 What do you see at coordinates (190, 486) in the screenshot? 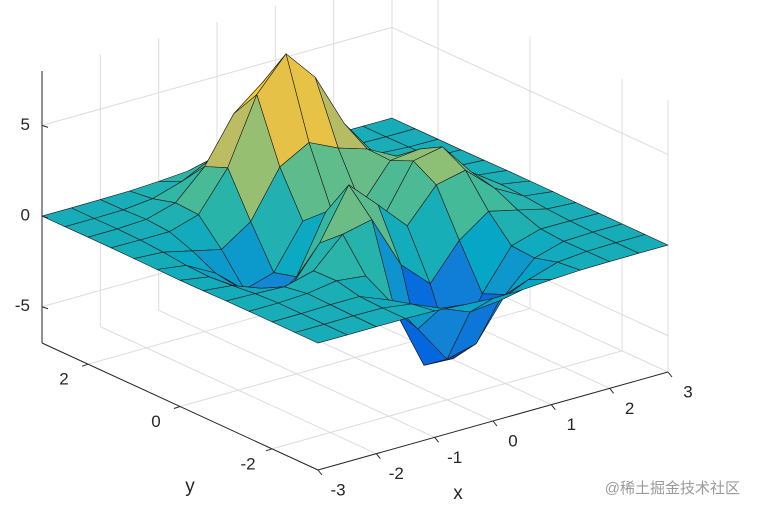
I see `y-axis-label: y` at bounding box center [190, 486].